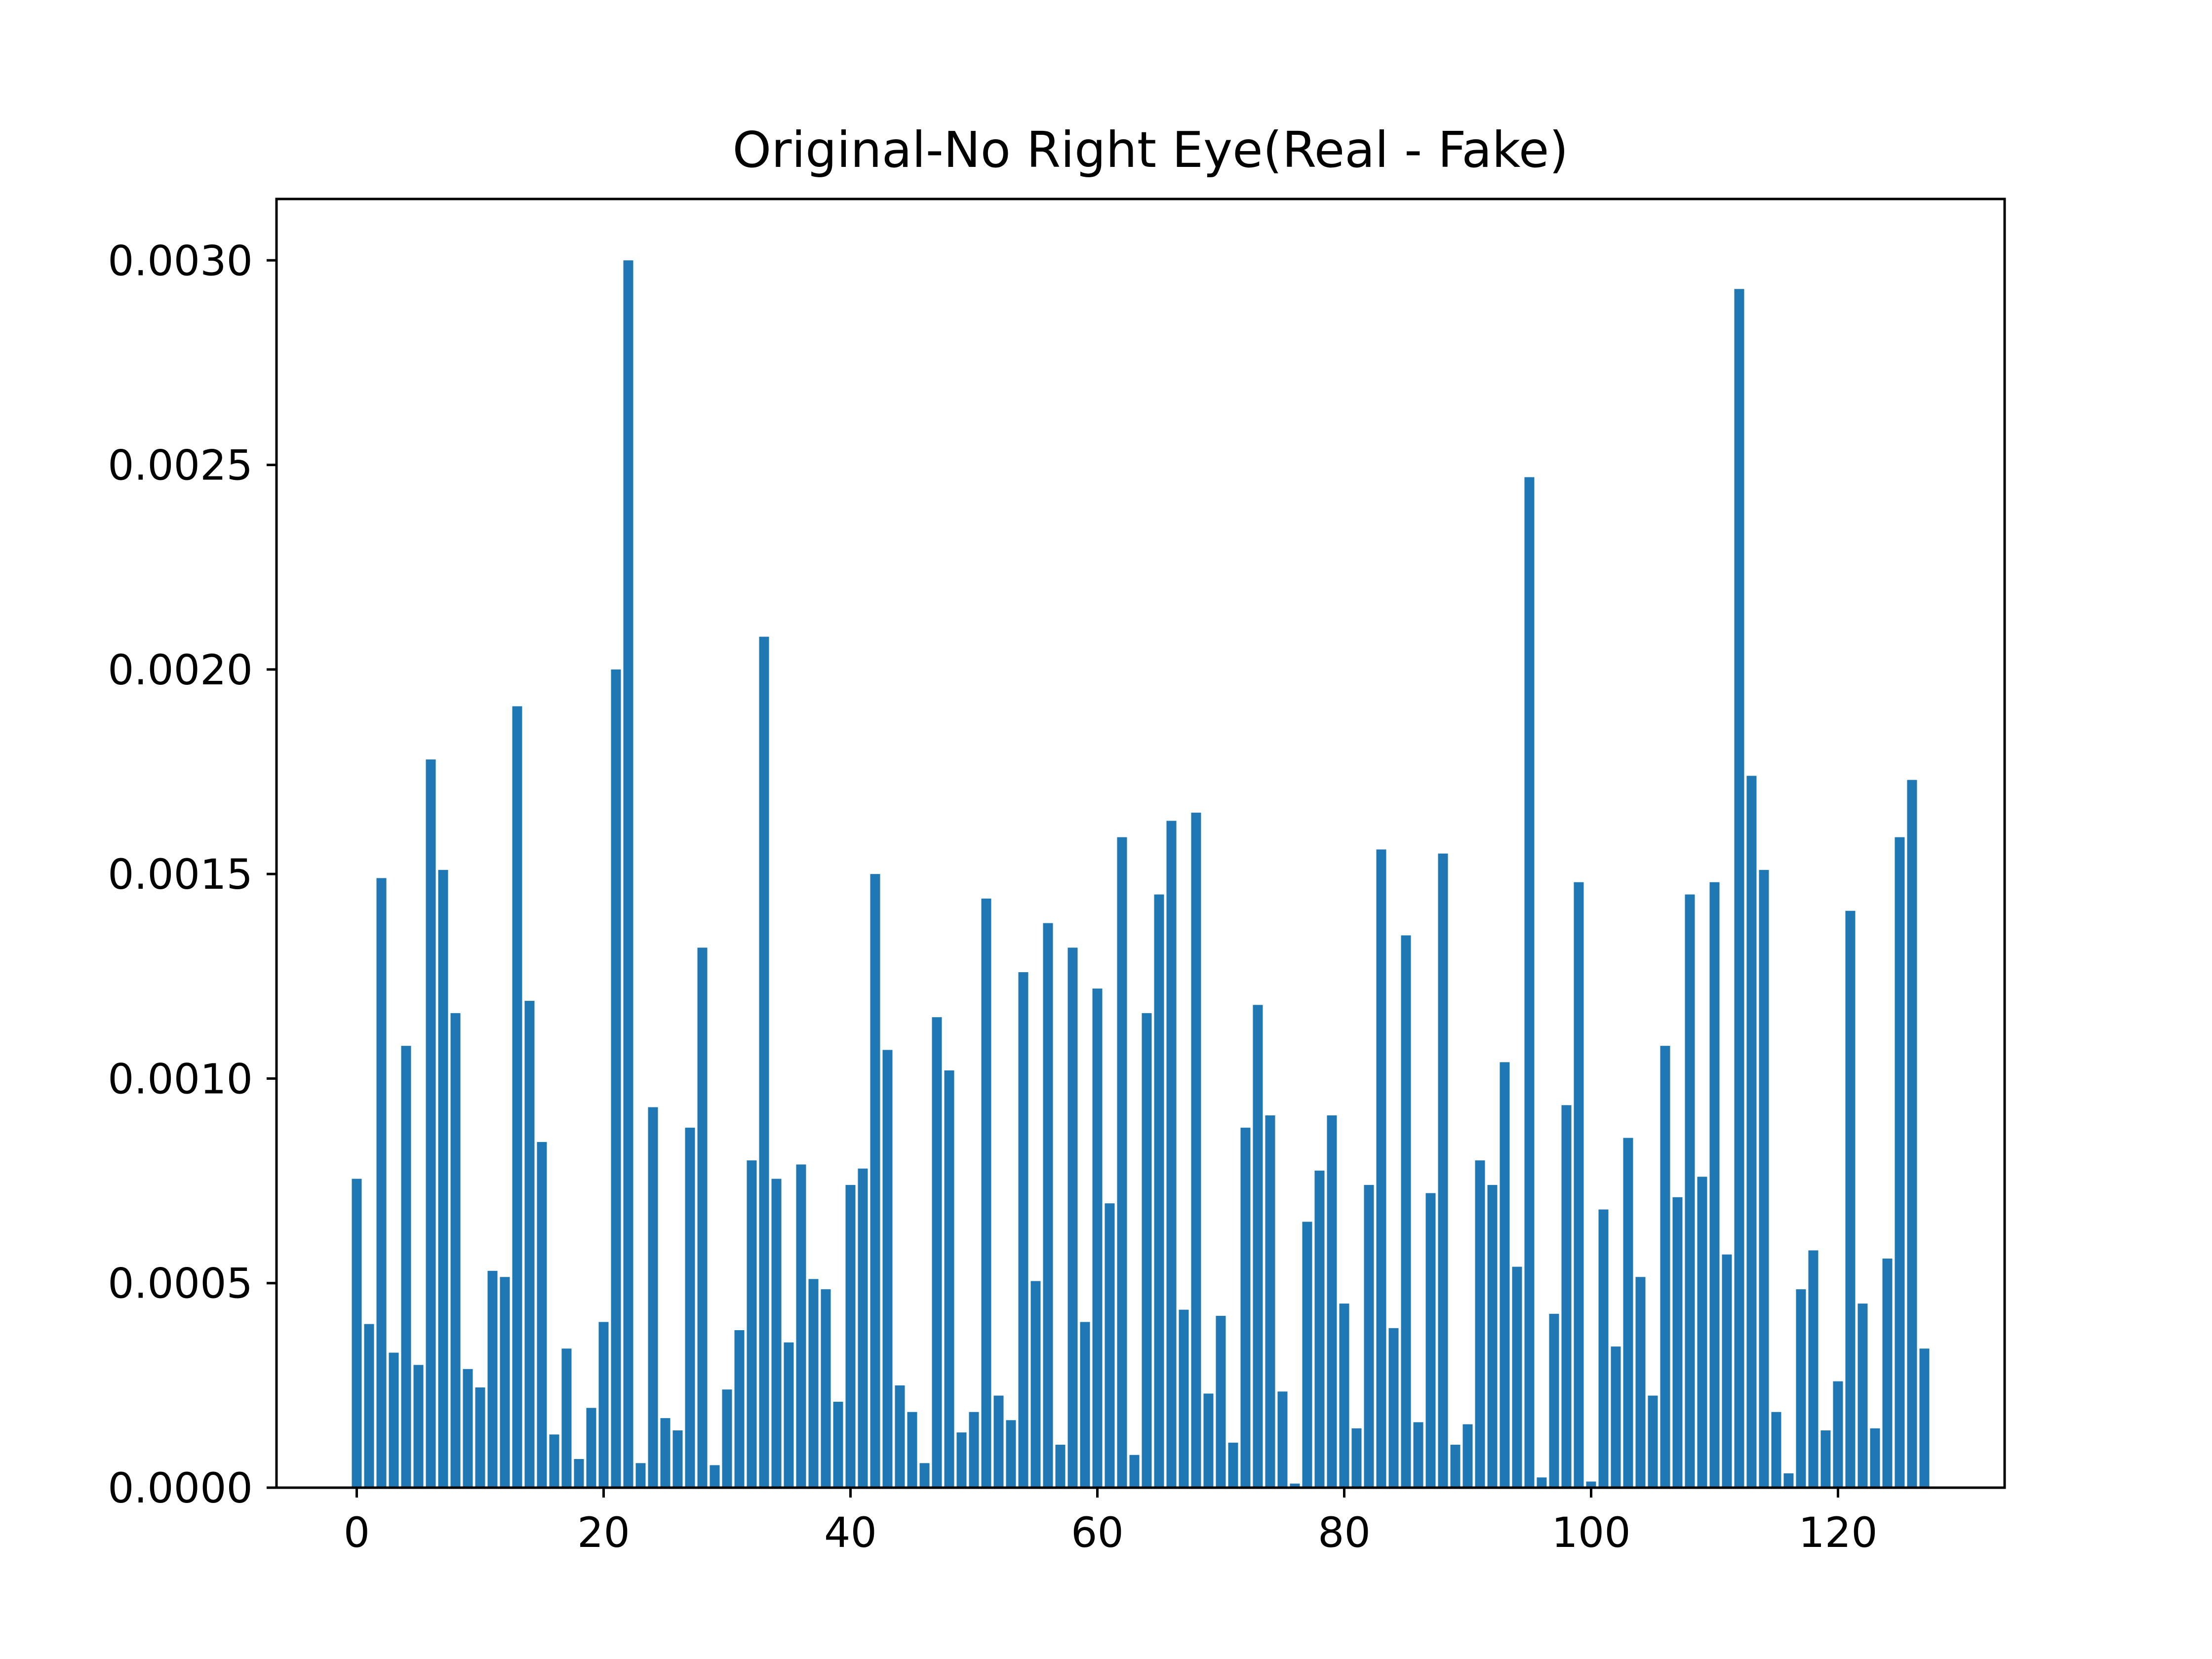  What do you see at coordinates (851, 1533) in the screenshot?
I see `x-tick-label: 40` at bounding box center [851, 1533].